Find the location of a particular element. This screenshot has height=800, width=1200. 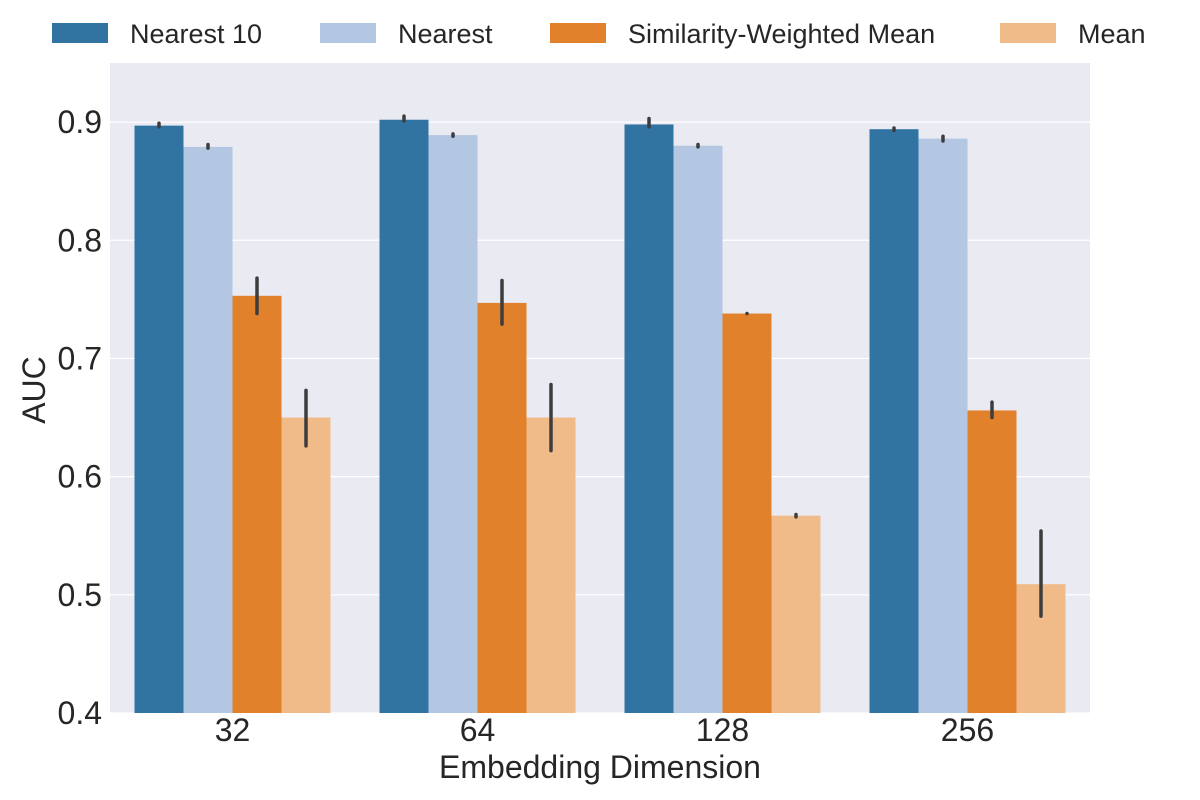

legend-label: Mean is located at coordinates (1112, 34).